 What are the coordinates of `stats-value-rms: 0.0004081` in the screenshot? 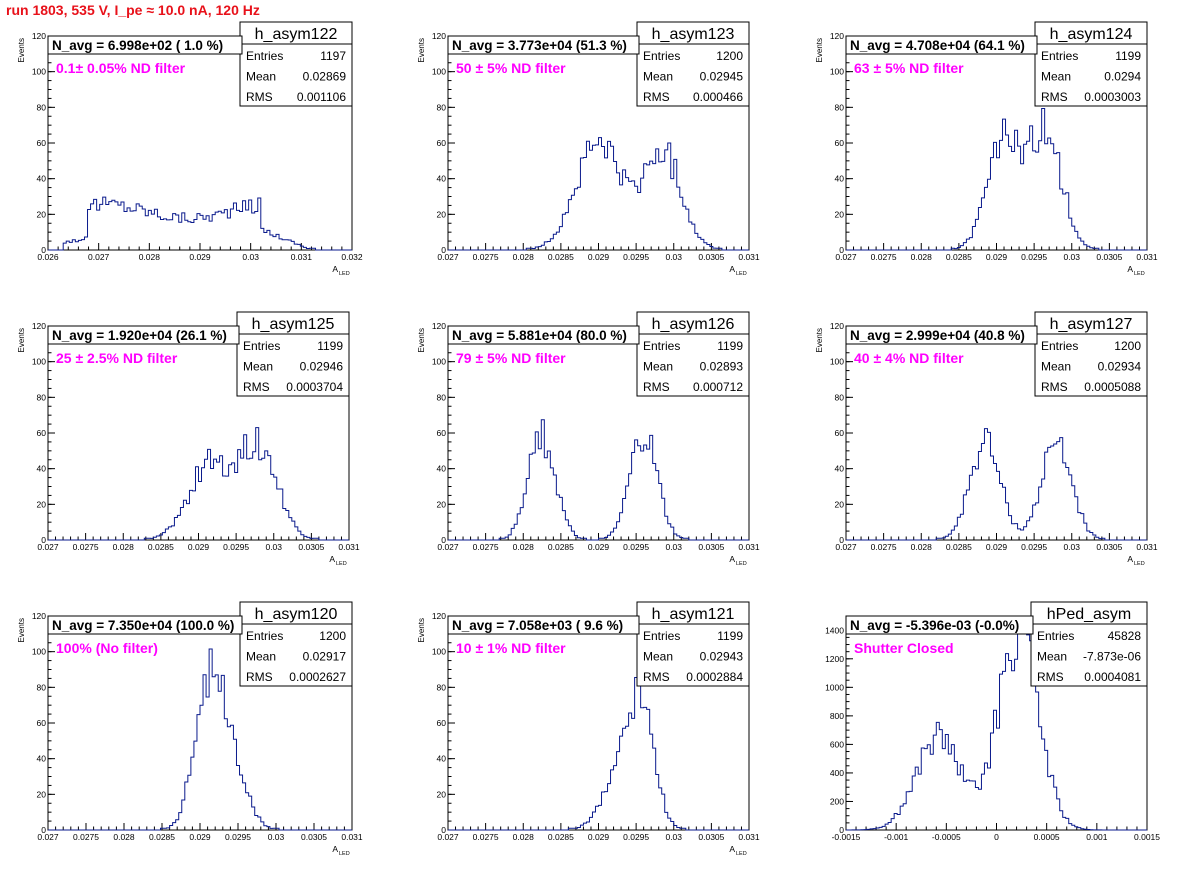 It's located at (1112, 677).